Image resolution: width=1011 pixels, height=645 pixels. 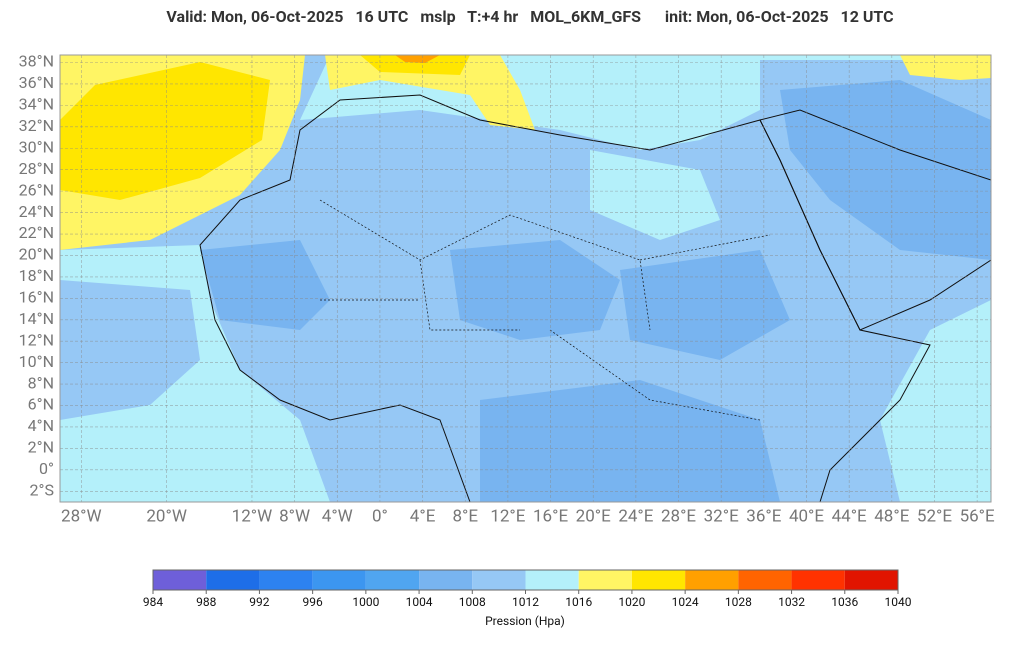 What do you see at coordinates (631, 602) in the screenshot?
I see `colorbar-tick-label: 1020` at bounding box center [631, 602].